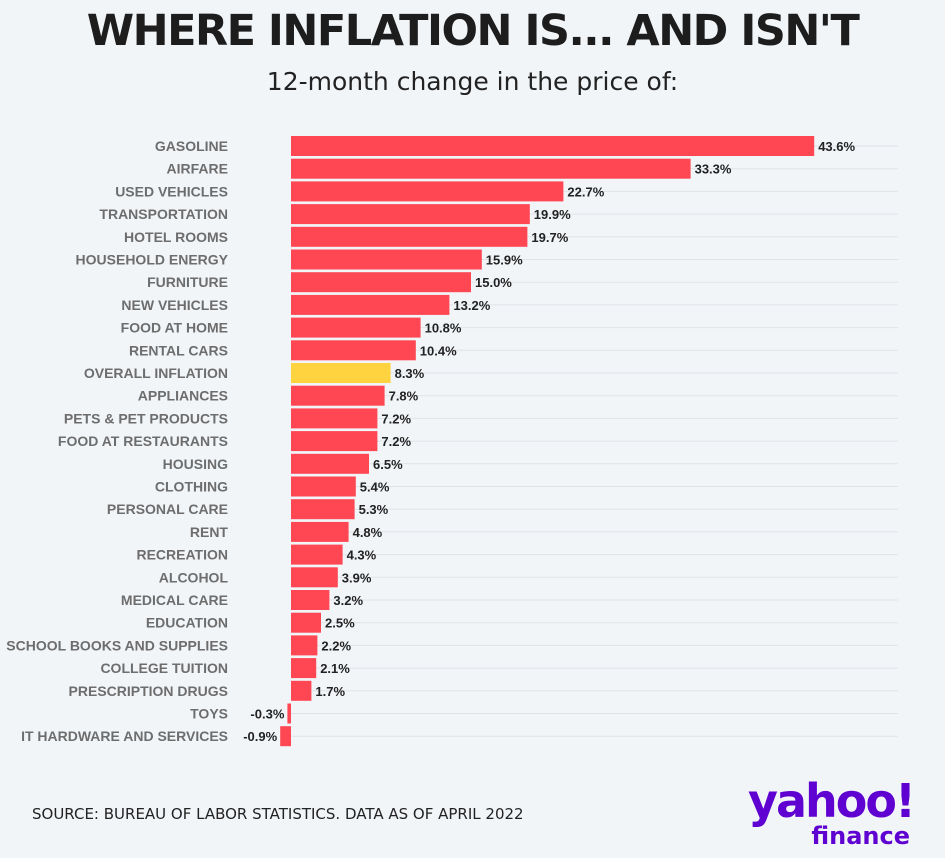 This screenshot has height=858, width=945. What do you see at coordinates (310, 600) in the screenshot?
I see `bar-medical-care` at bounding box center [310, 600].